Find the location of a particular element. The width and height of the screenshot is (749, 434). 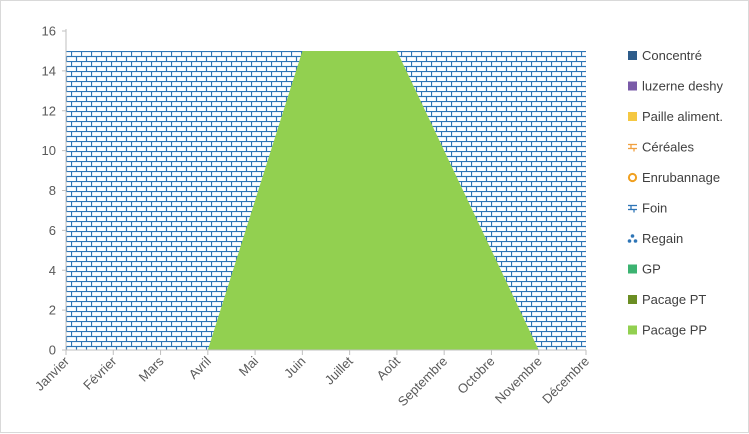

legend-item: Enrubannage is located at coordinates (673, 177).